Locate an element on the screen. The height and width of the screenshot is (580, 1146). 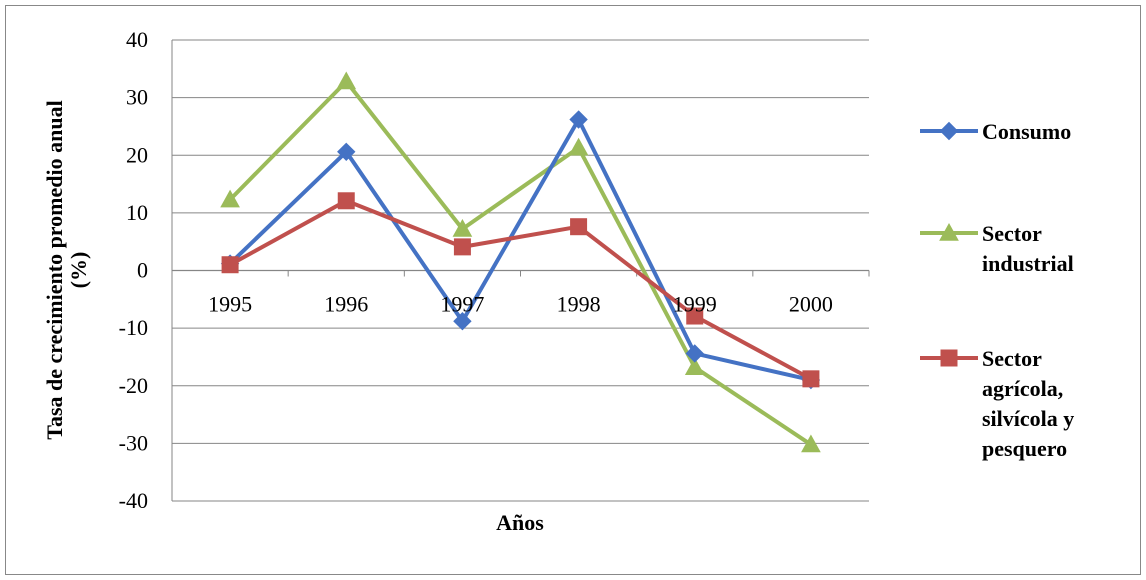
y-axis-title-line2: (%) is located at coordinates (78, 270).